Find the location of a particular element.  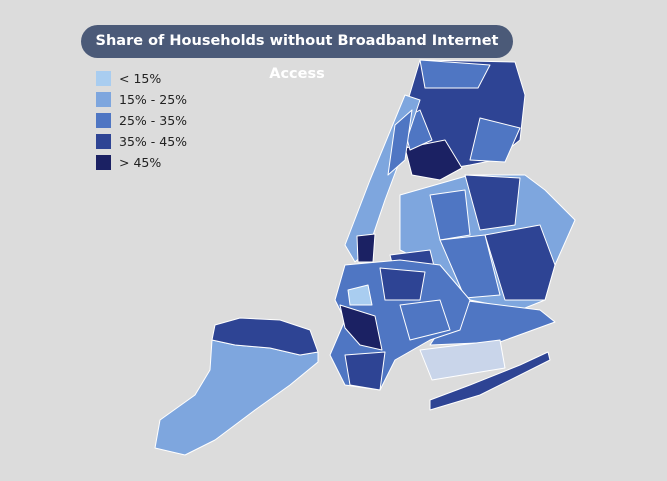

legend-item: 15% - 25% is located at coordinates (141, 99).